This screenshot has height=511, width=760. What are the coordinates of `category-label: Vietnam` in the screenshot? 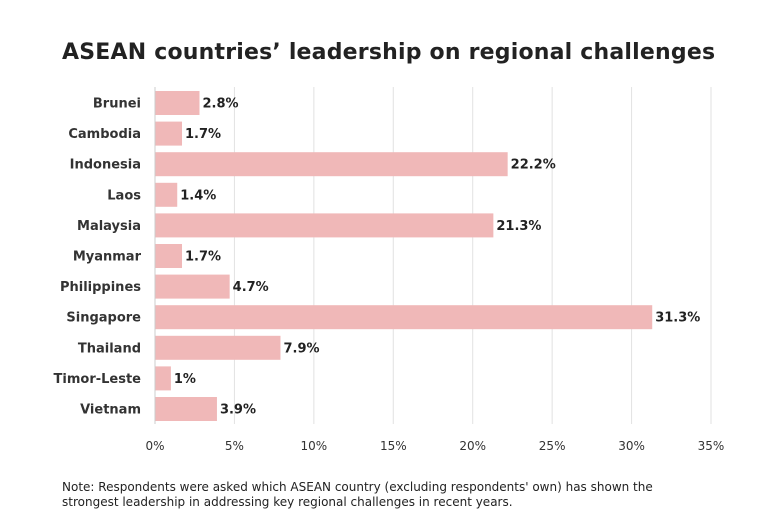 It's located at (110, 410).